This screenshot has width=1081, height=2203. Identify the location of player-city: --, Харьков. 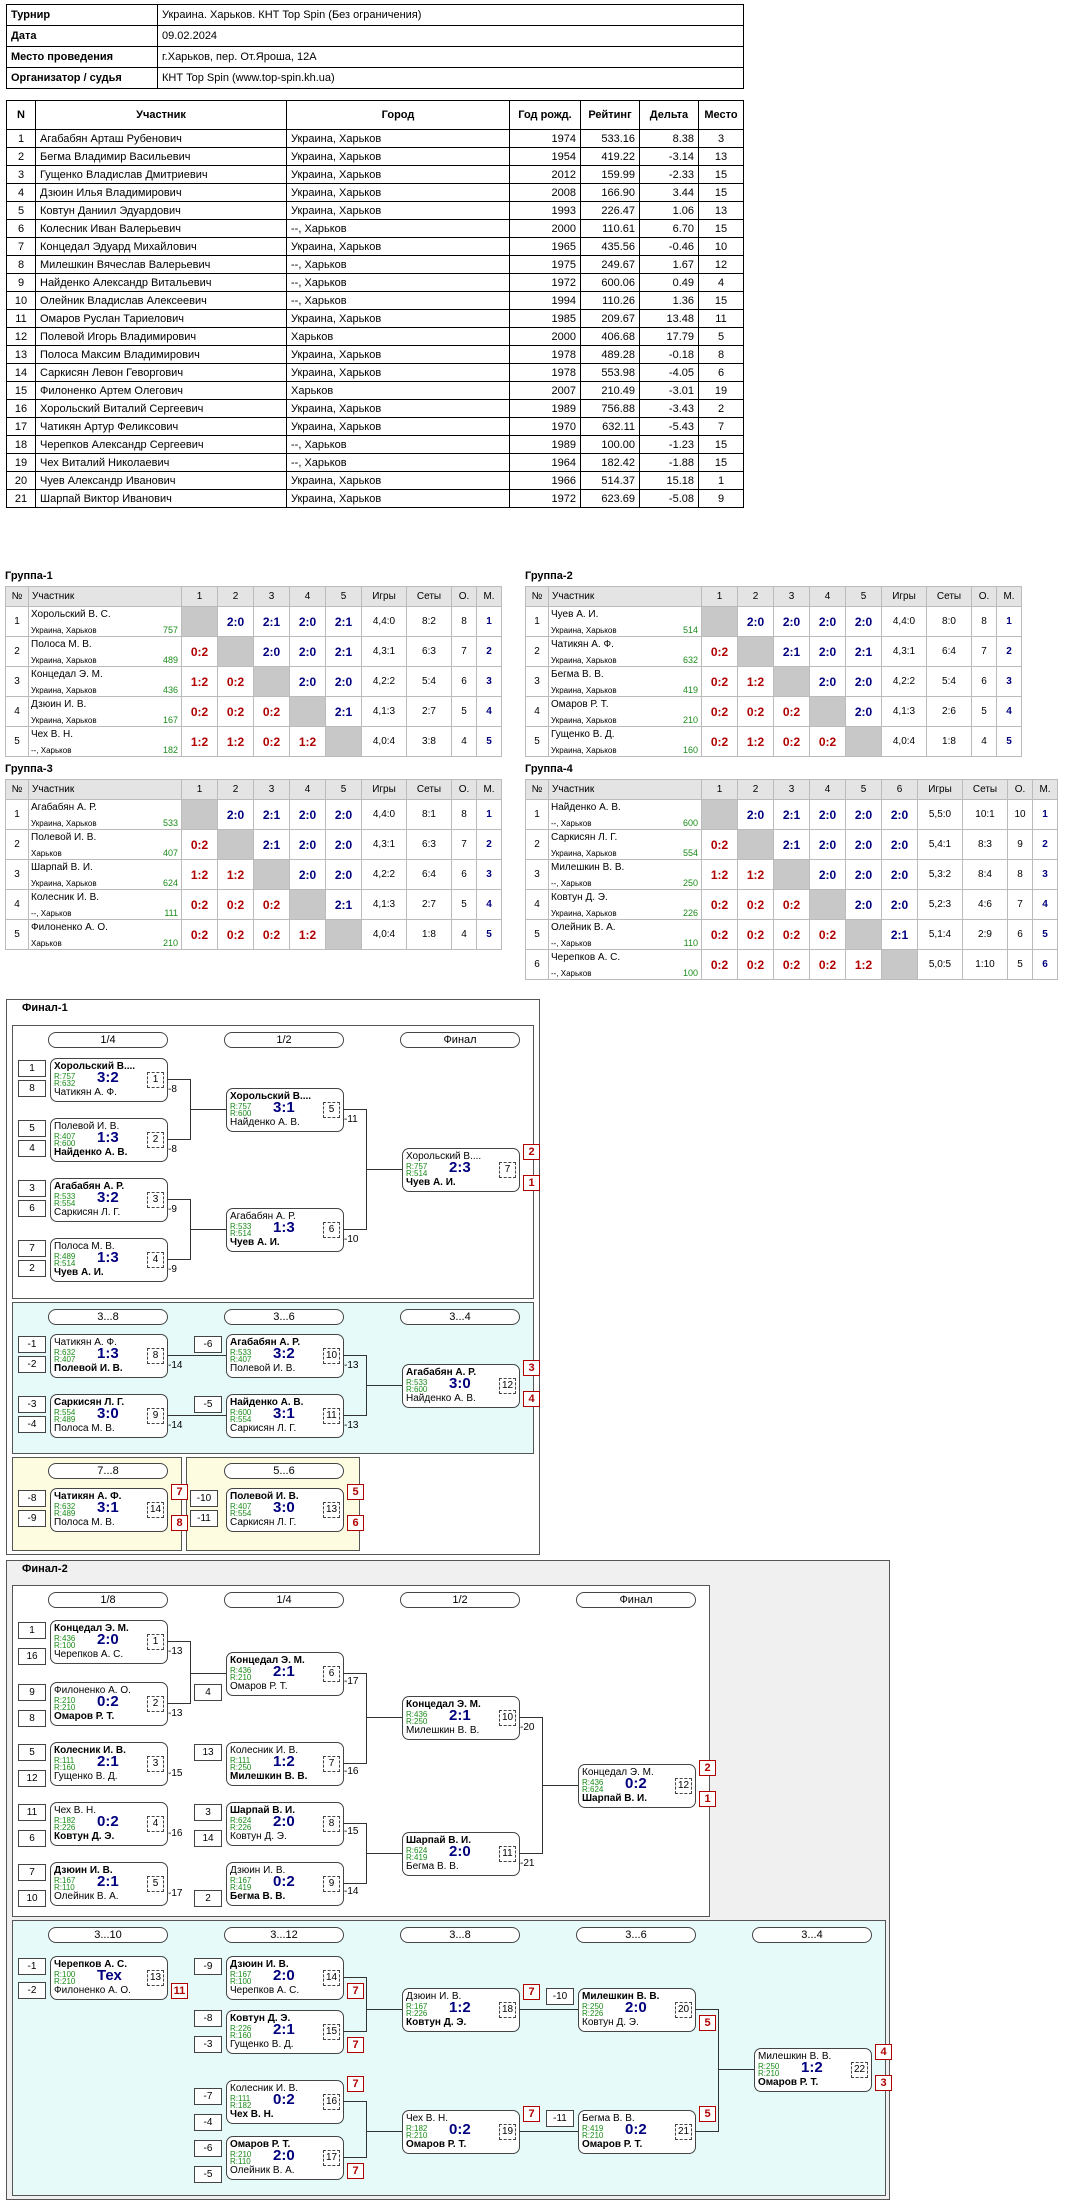
(571, 883).